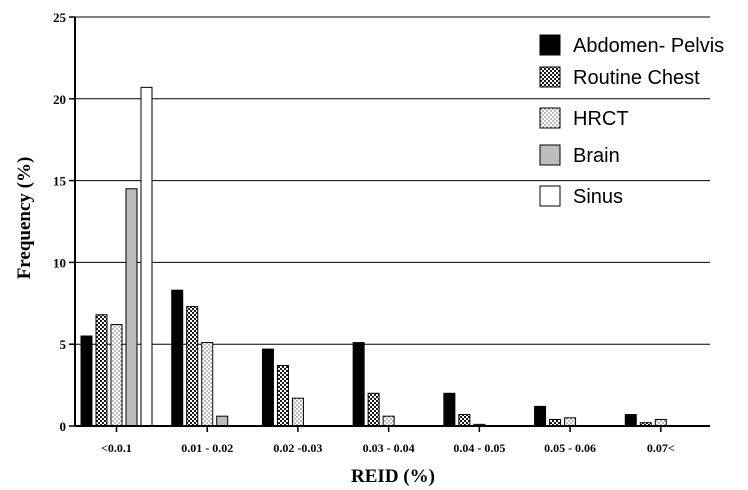 The height and width of the screenshot is (490, 748). Describe the element at coordinates (550, 45) in the screenshot. I see `legend-swatch-abdomen-pelvis` at that location.